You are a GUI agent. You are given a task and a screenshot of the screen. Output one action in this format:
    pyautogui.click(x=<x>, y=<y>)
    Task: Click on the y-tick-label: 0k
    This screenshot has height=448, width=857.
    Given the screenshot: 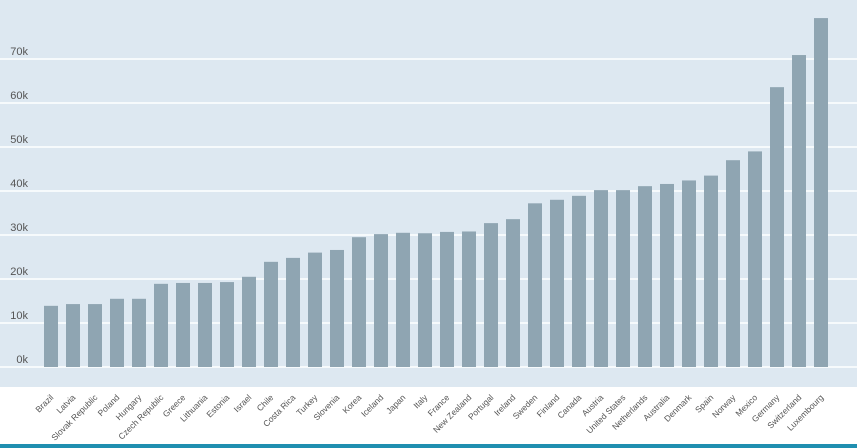 What is the action you would take?
    pyautogui.click(x=22, y=360)
    